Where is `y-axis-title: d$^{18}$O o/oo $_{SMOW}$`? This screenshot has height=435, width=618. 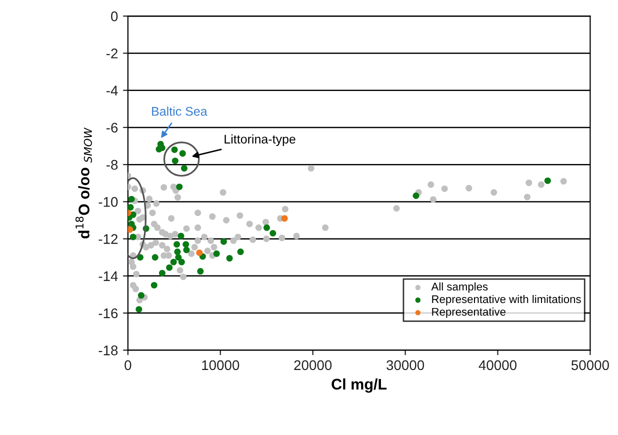 y-axis-title: d$^{18}$O o/oo $_{SMOW}$ is located at coordinates (84, 182).